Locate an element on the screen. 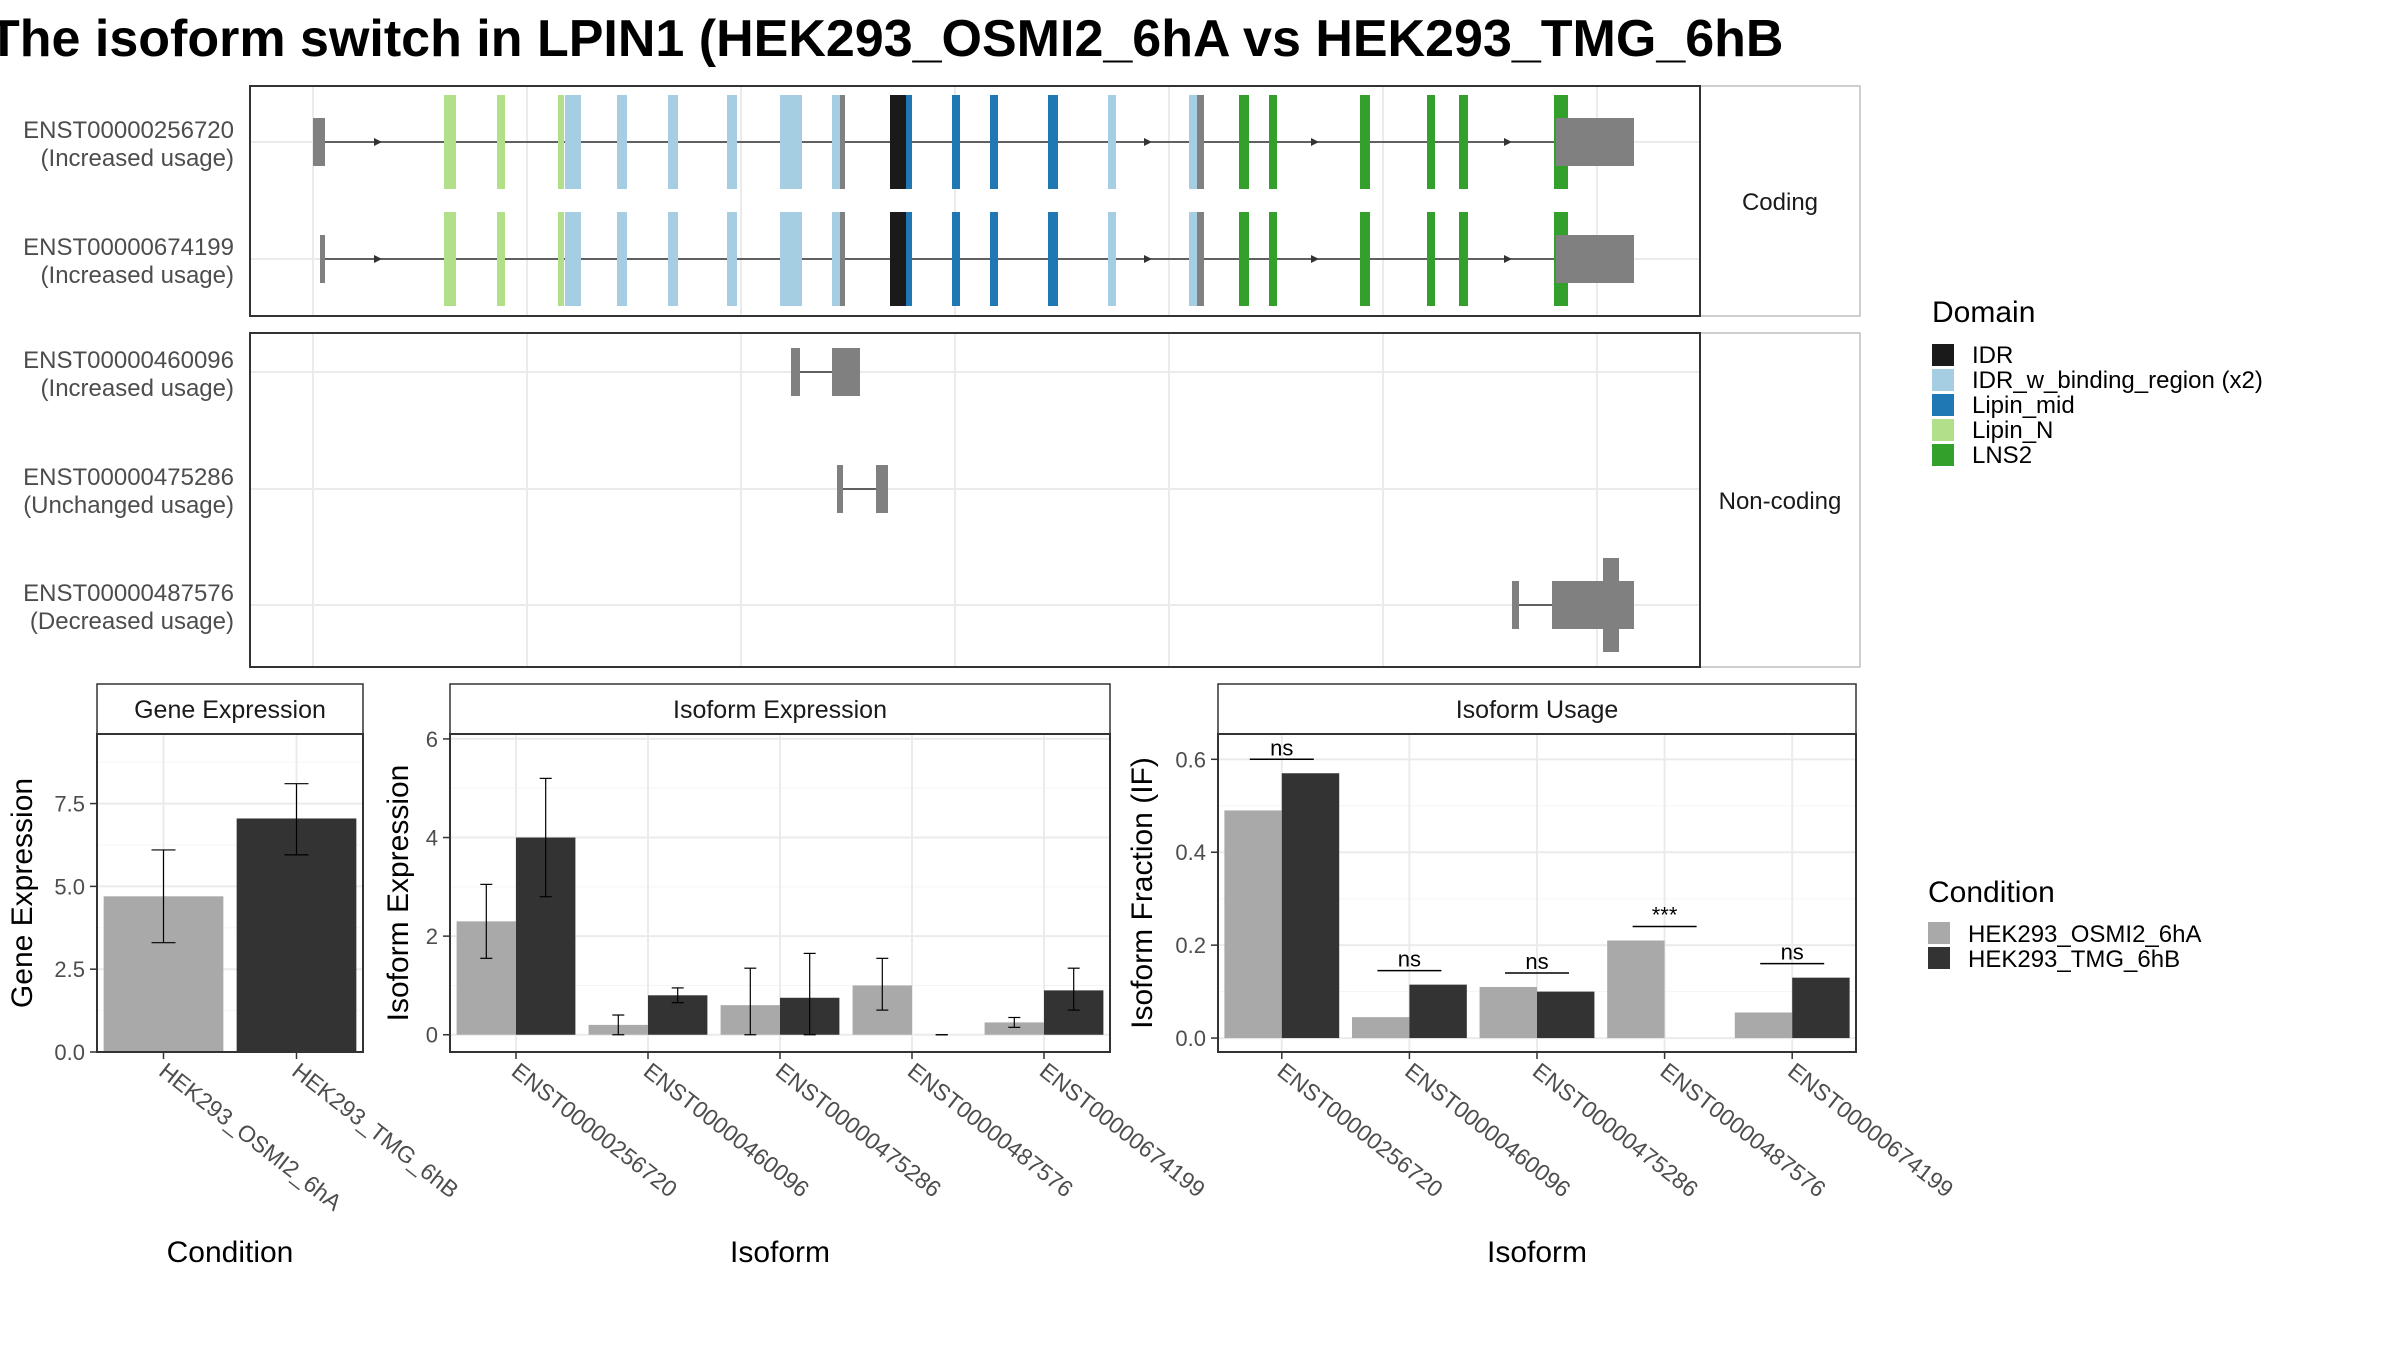 This screenshot has width=2400, height=1350. coding-panel-border is located at coordinates (975, 201).